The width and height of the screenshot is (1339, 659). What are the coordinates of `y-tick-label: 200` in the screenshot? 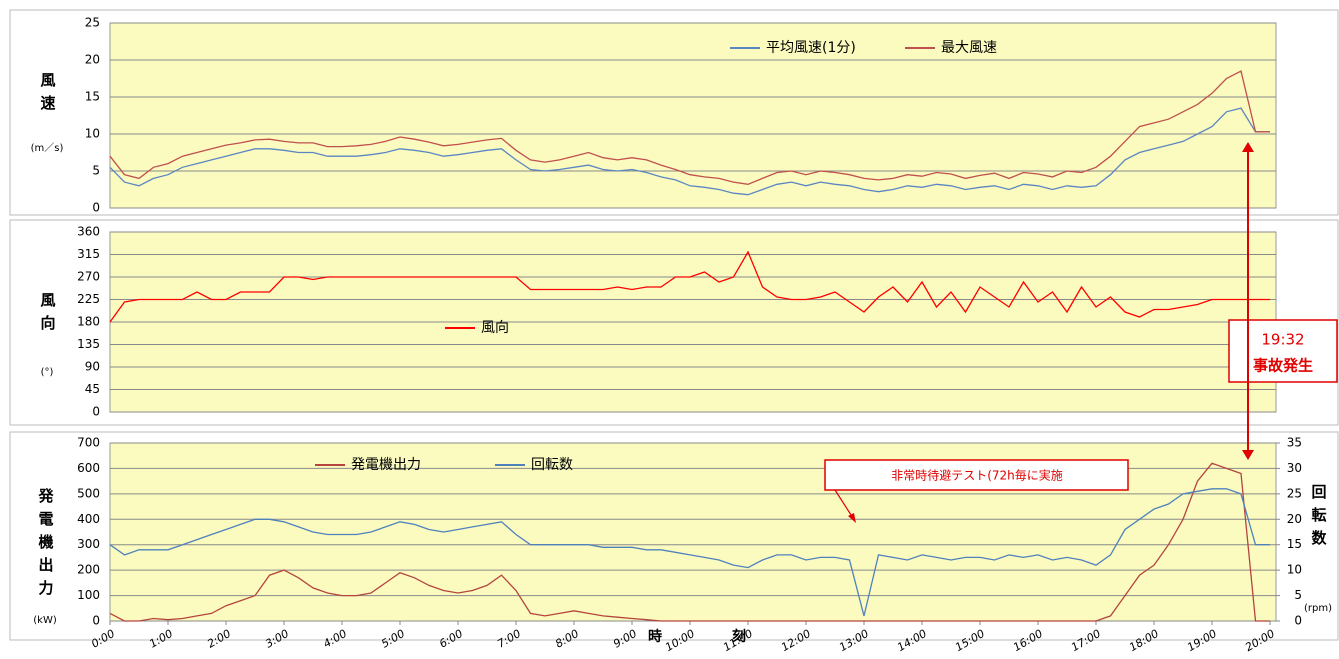 It's located at (88, 570).